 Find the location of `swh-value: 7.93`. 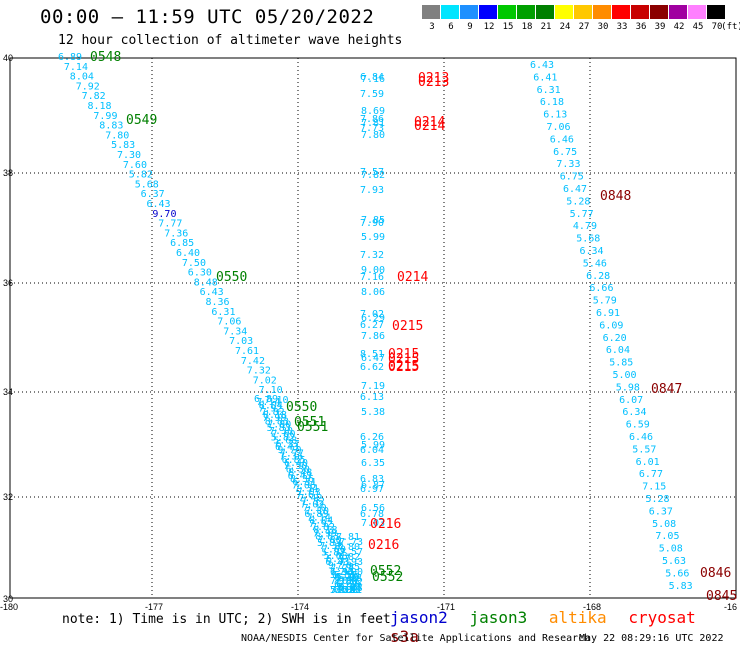

swh-value: 7.93 is located at coordinates (372, 190).